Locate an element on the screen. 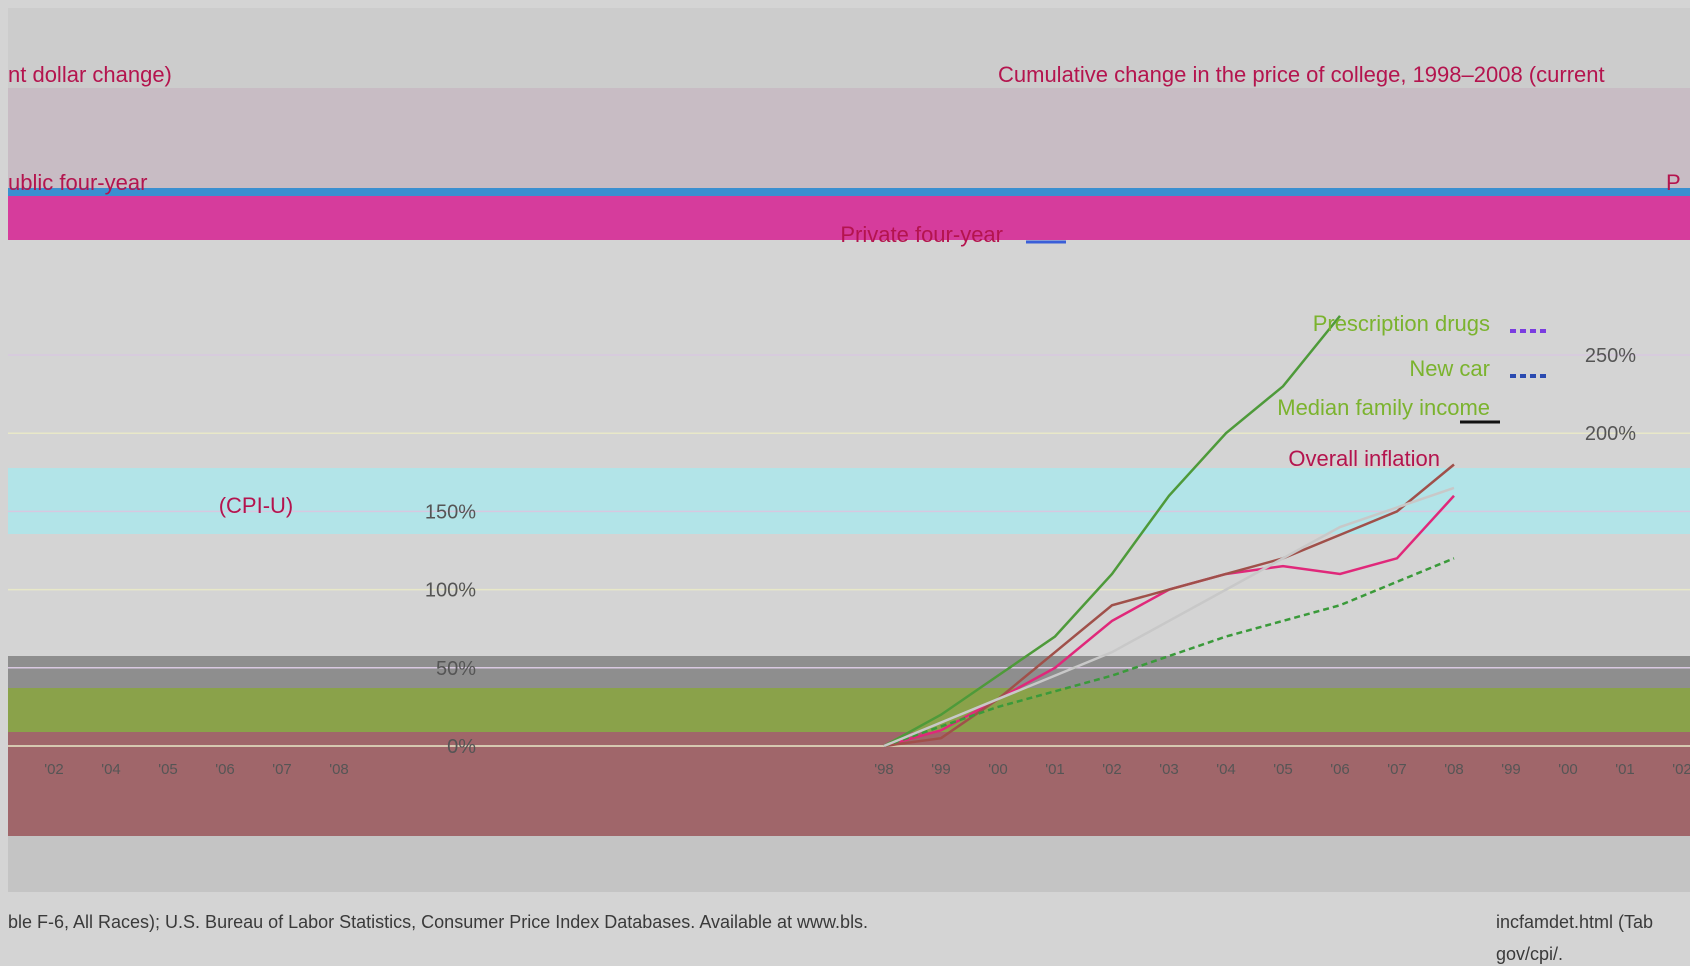  legend-label-private: Private four-year is located at coordinates (921, 234).